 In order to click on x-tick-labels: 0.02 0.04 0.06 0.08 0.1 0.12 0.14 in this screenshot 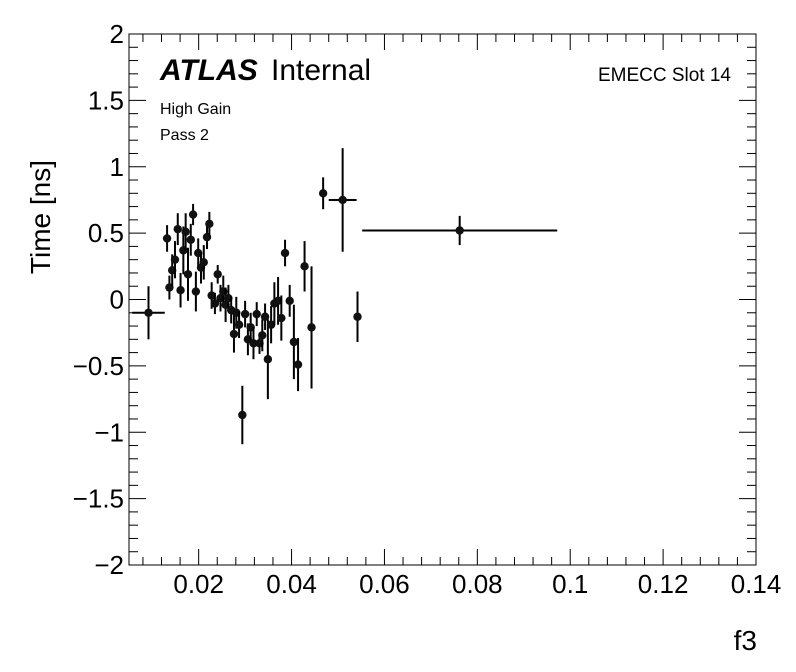, I will do `click(477, 584)`.